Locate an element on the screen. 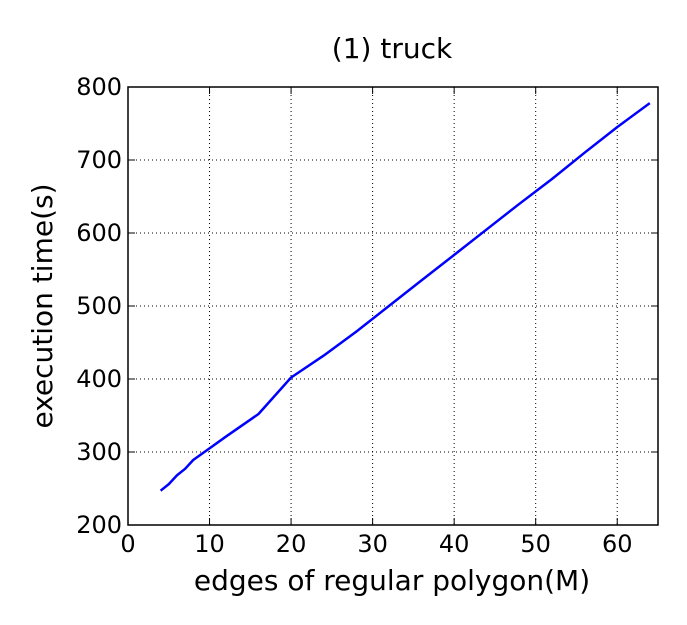 This screenshot has height=625, width=687. y-tick-label: 400 is located at coordinates (99, 379).